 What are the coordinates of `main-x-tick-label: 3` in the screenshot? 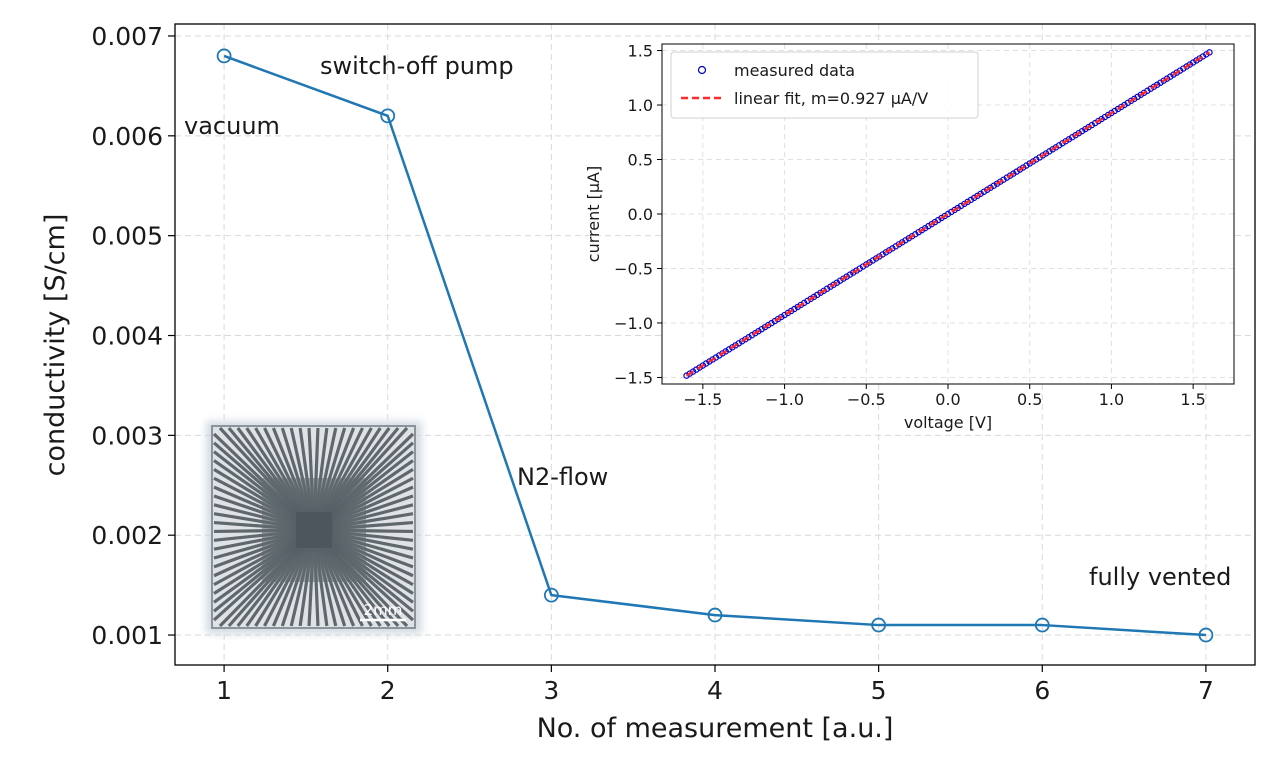 It's located at (551, 690).